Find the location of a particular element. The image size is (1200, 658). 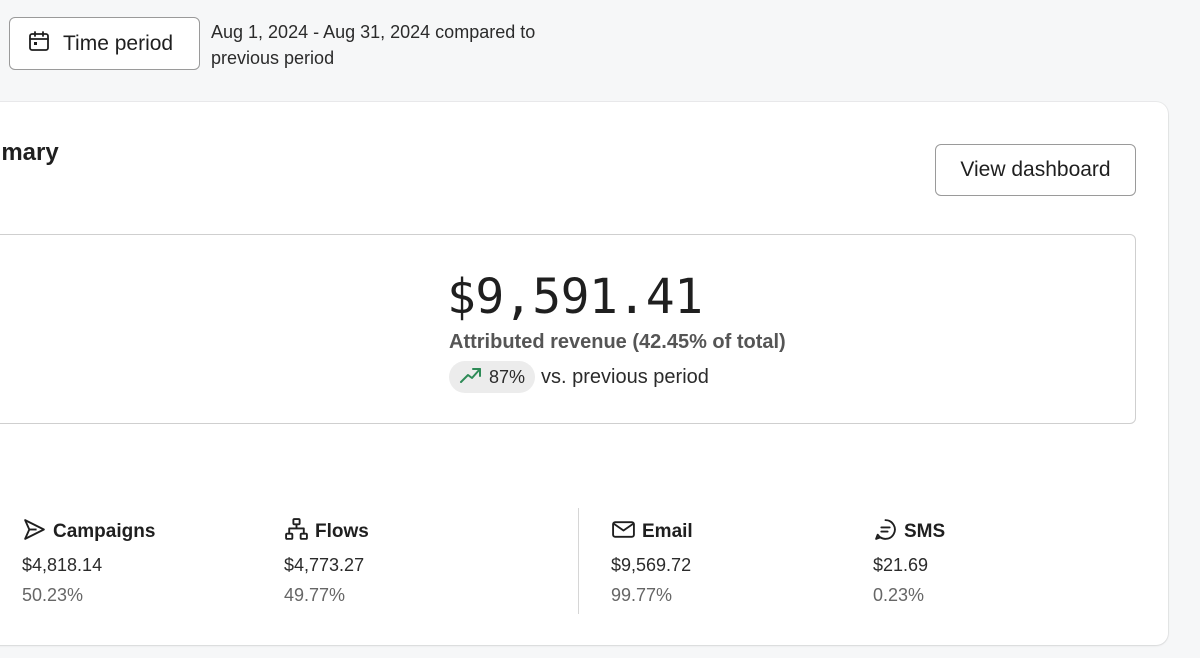

channel-percent: 50.23% is located at coordinates (53, 595).